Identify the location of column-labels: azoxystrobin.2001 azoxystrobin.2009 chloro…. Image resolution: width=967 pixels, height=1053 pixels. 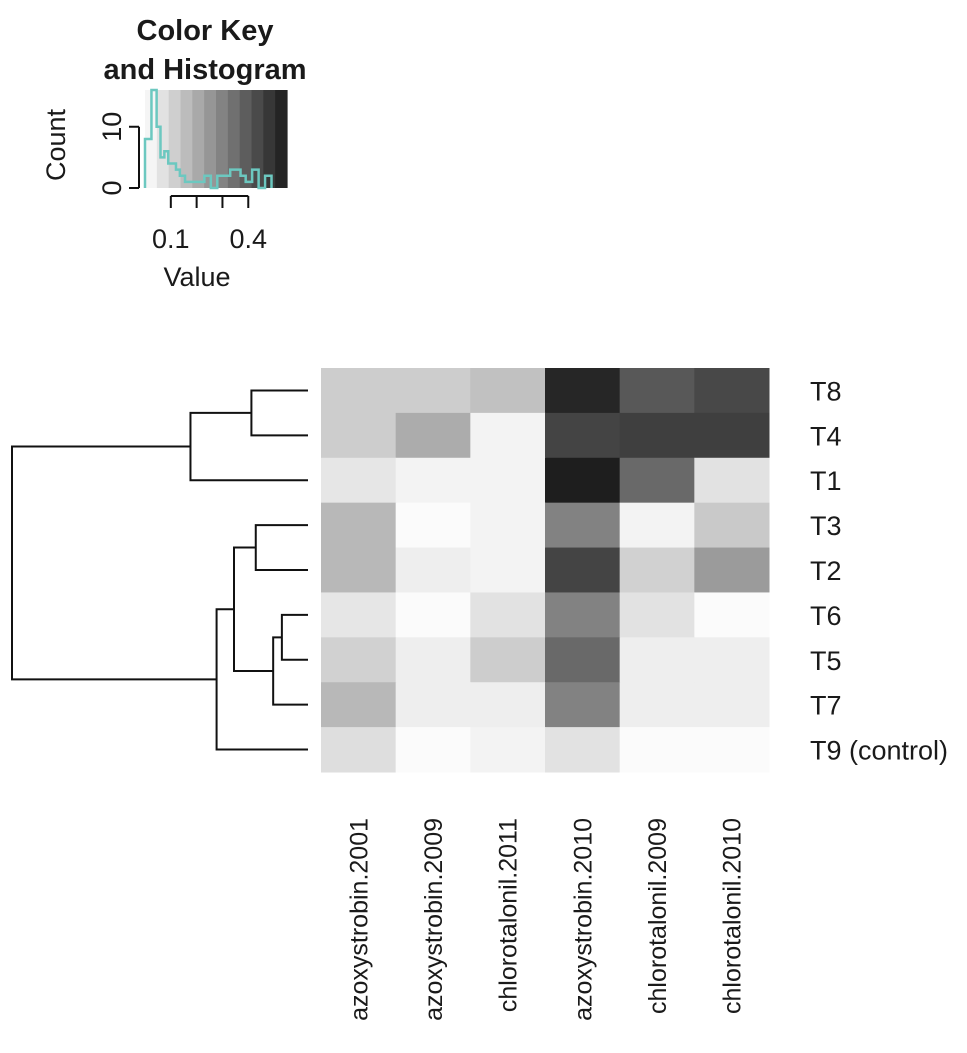
(545, 919).